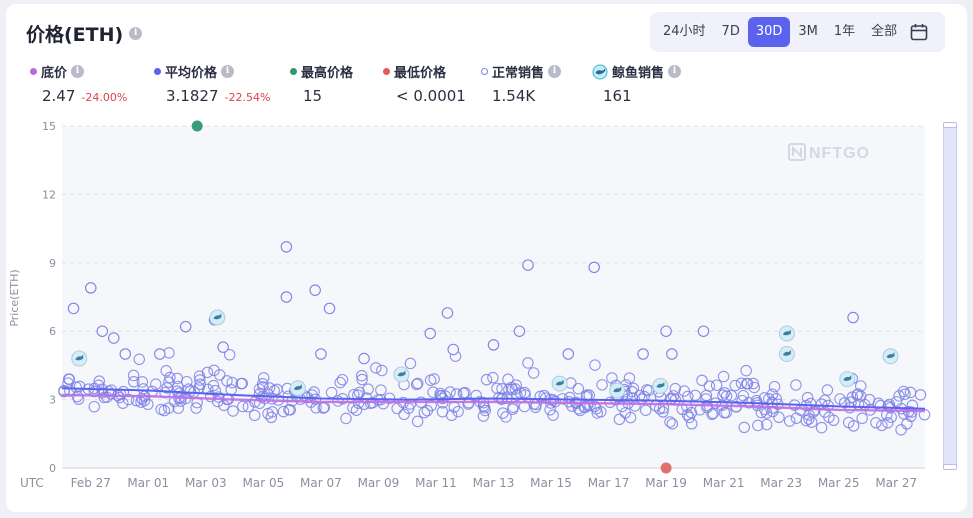  I want to click on y-tick-label: 3, so click(52, 400).